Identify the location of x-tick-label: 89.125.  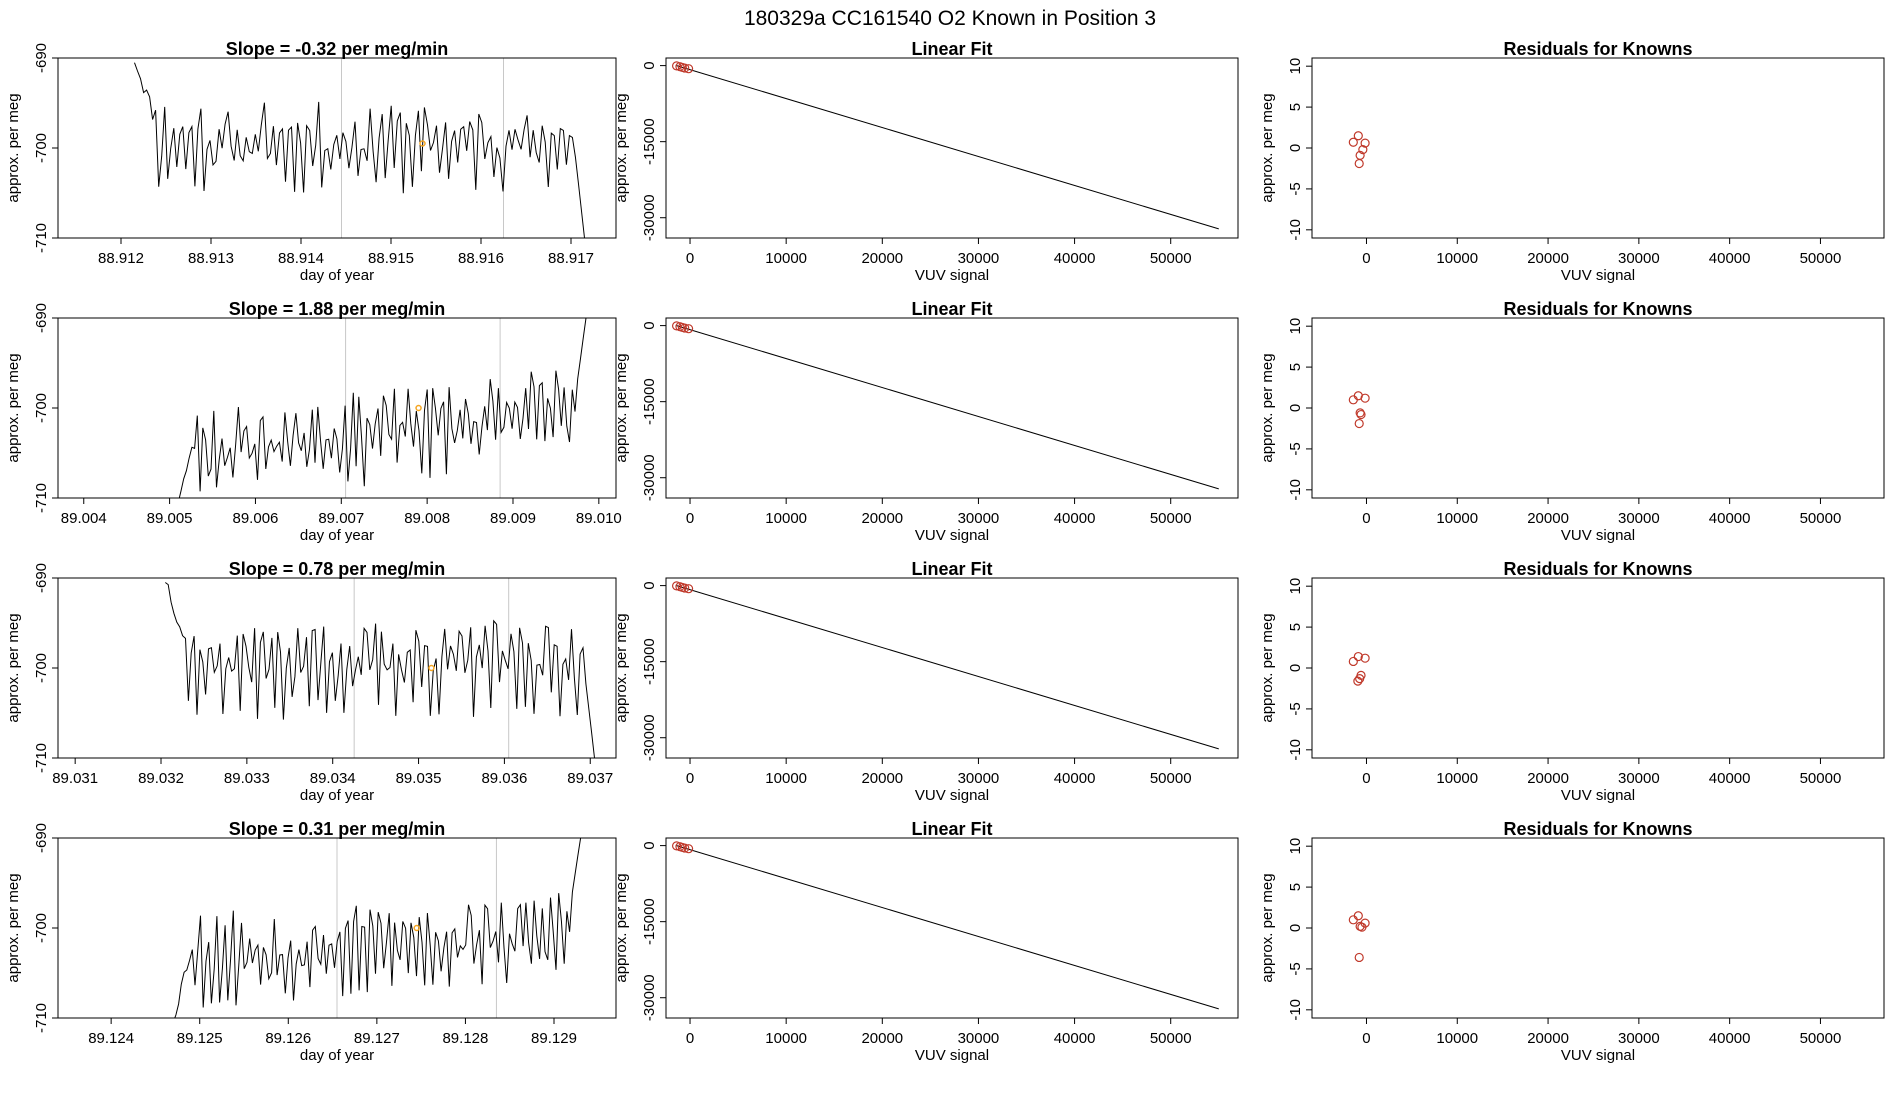
(200, 1038).